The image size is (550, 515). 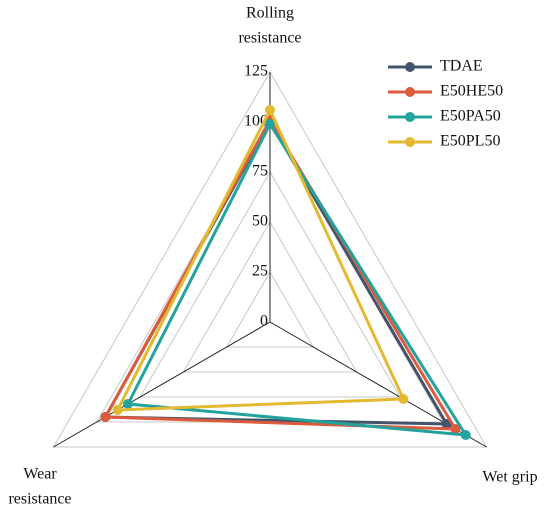 What do you see at coordinates (470, 116) in the screenshot?
I see `legend-label: E50PA50` at bounding box center [470, 116].